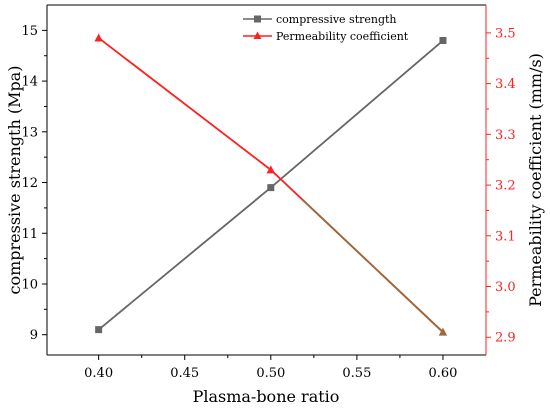  Describe the element at coordinates (505, 287) in the screenshot. I see `right-y-tick-label: 3.0` at that location.